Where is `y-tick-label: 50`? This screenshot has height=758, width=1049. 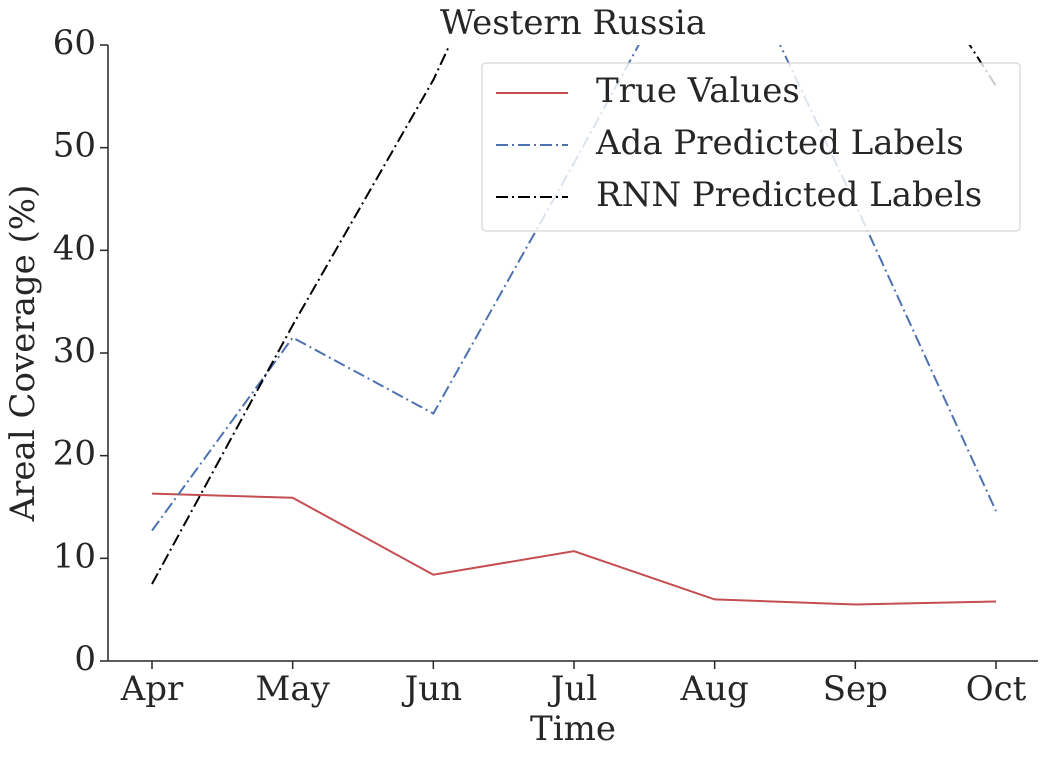 y-tick-label: 50 is located at coordinates (74, 146).